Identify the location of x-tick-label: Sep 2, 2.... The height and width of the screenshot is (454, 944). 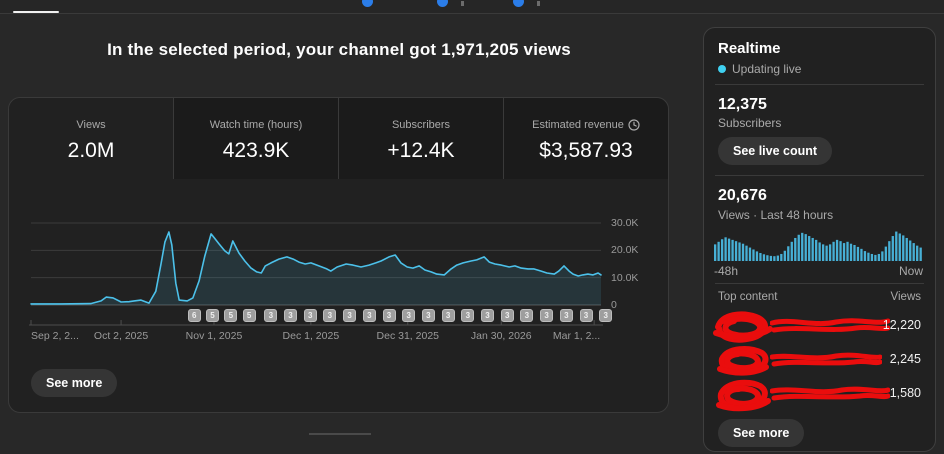
(55, 336).